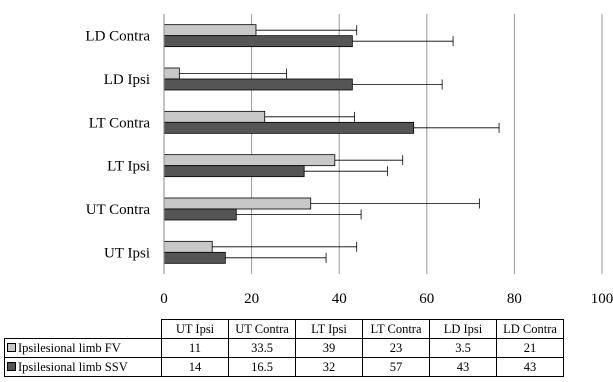 This screenshot has height=382, width=613. Describe the element at coordinates (339, 299) in the screenshot. I see `x-tick-label: 40` at that location.